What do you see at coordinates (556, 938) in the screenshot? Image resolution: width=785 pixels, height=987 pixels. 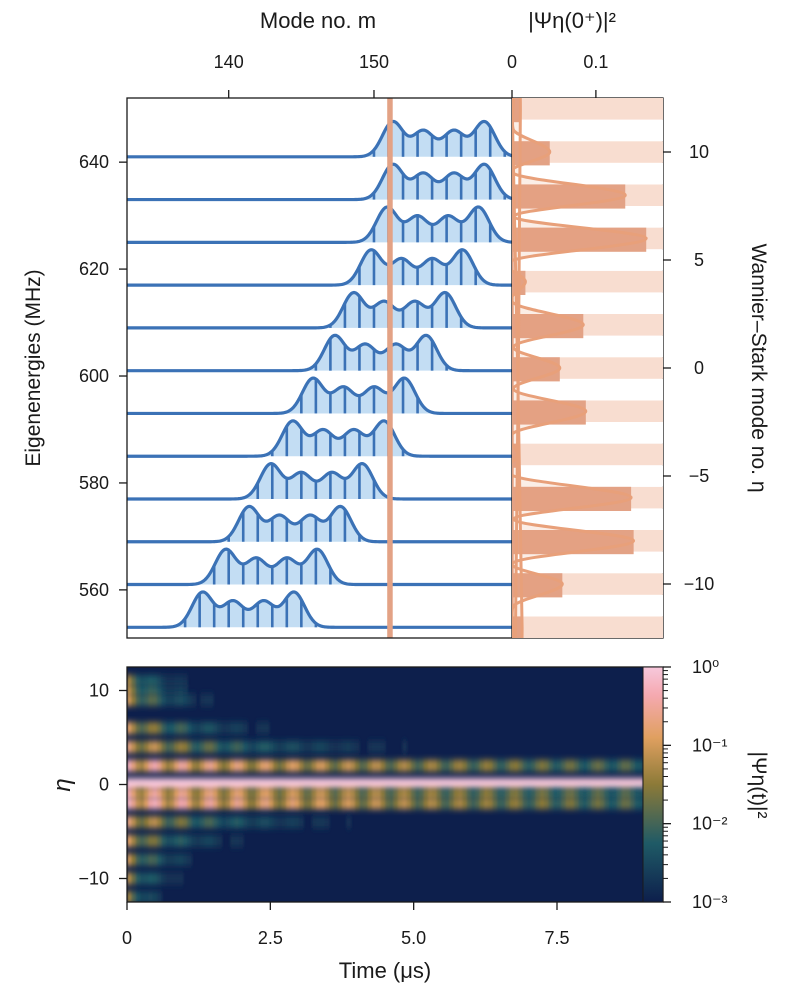 I see `bottom-xtick-label: 7.5` at bounding box center [556, 938].